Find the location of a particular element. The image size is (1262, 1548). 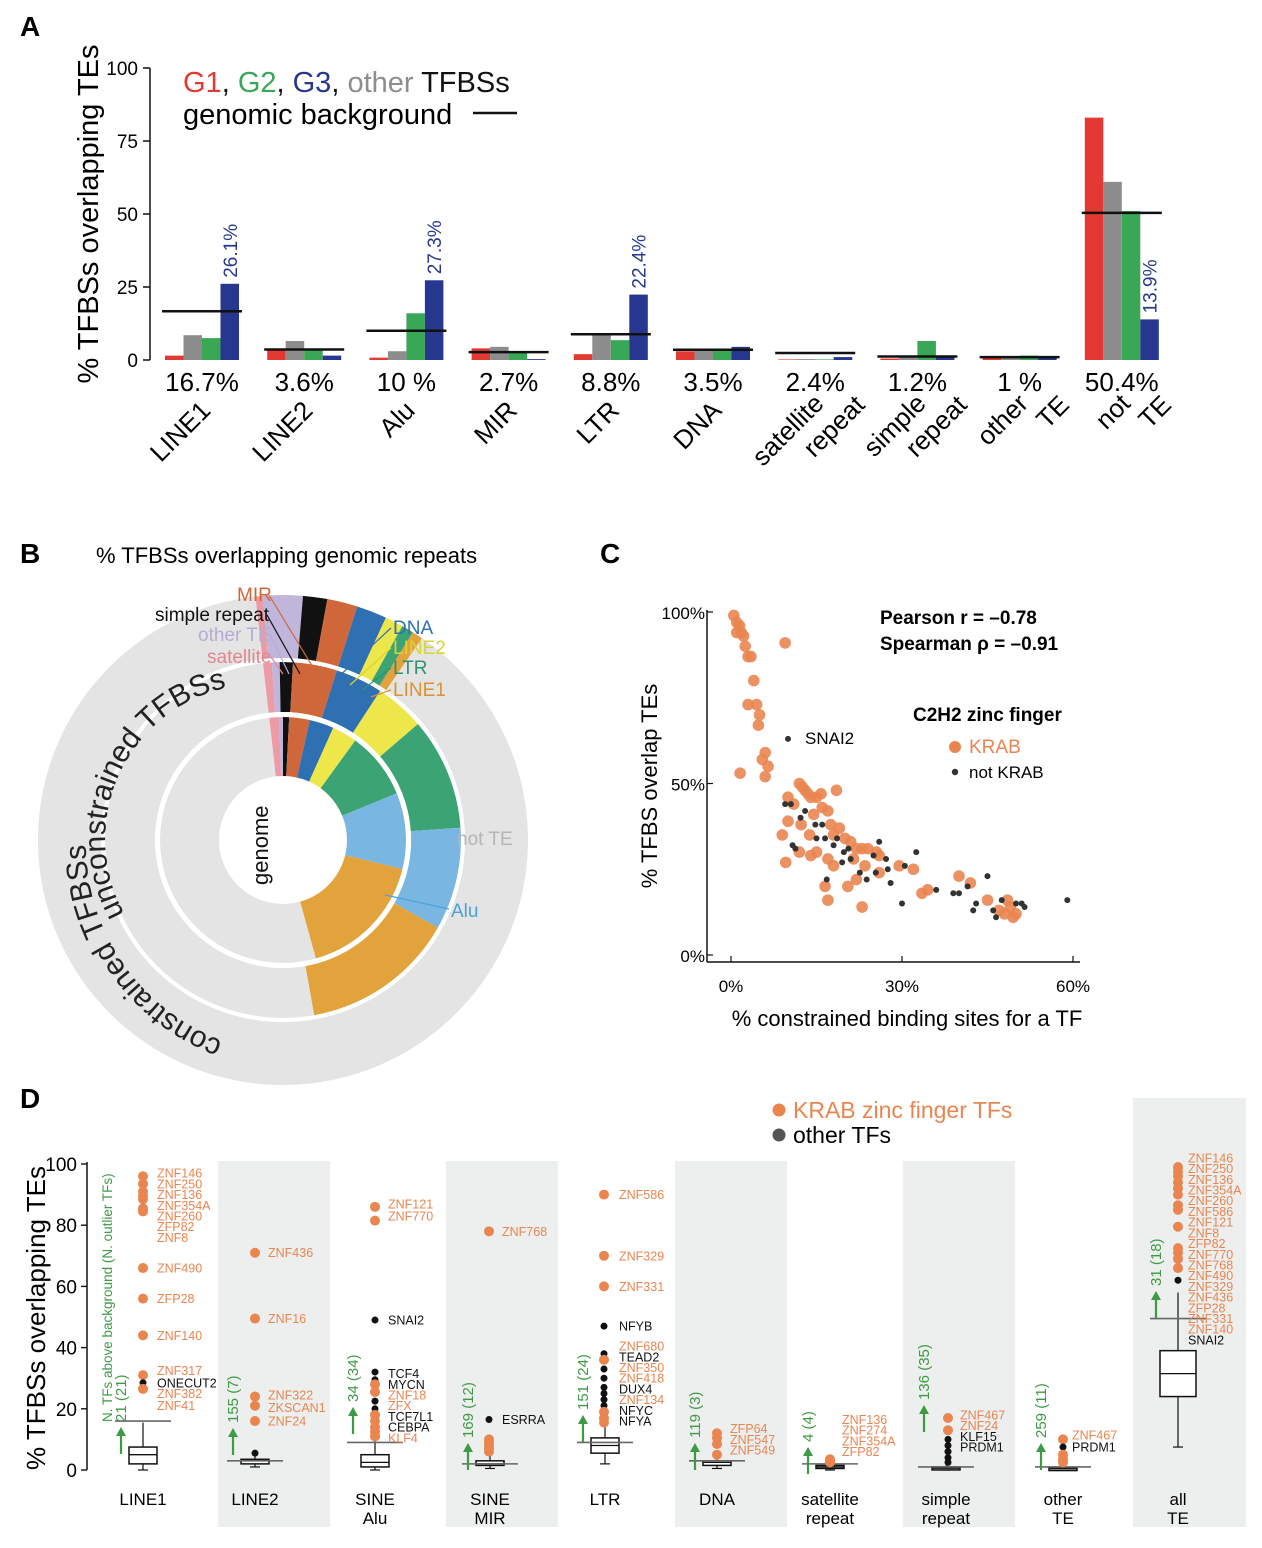

category-label-line: Alu is located at coordinates (397, 419).